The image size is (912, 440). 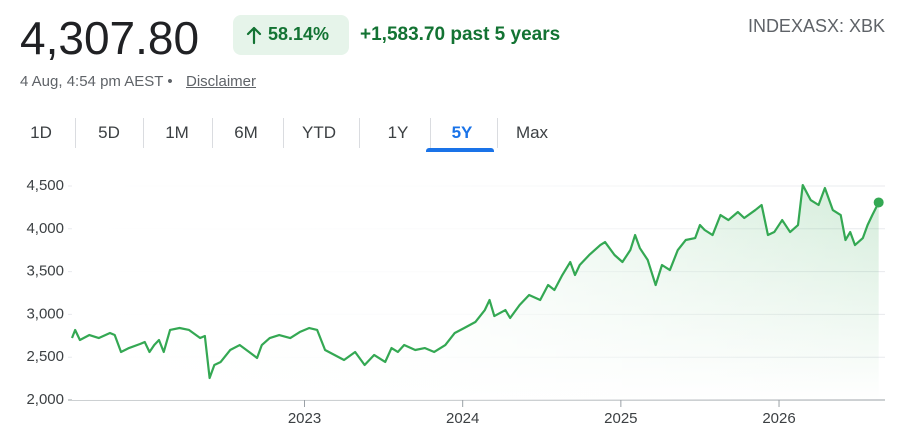 I want to click on change-chip, so click(x=291, y=35).